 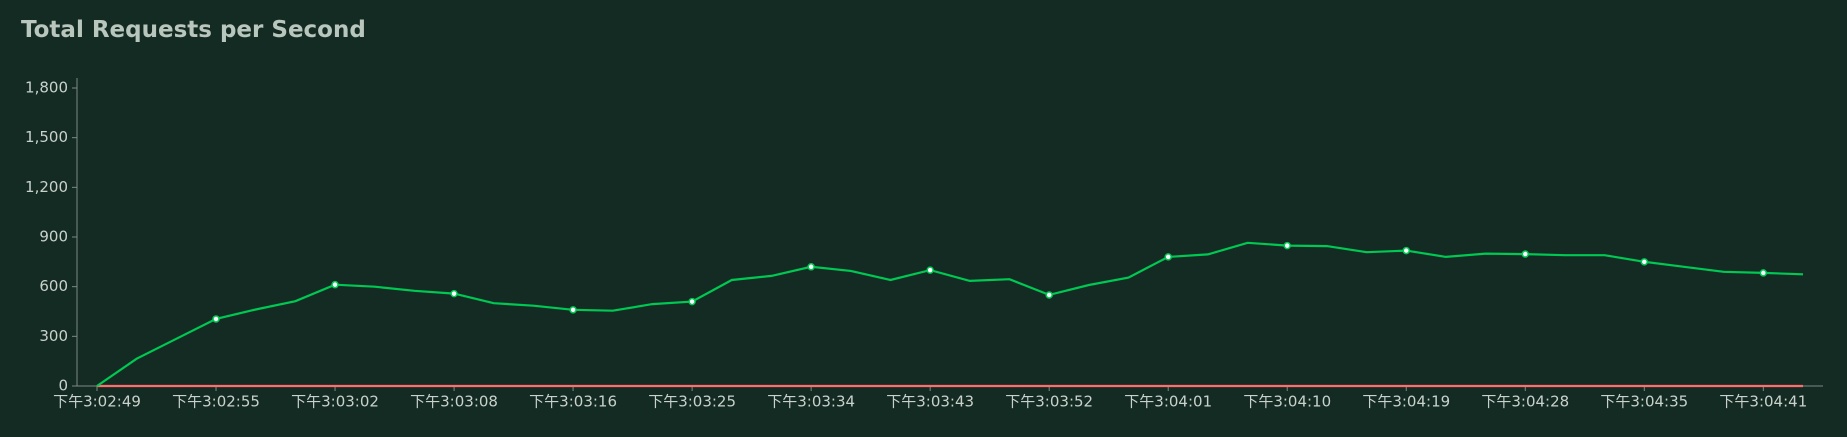 What do you see at coordinates (335, 402) in the screenshot?
I see `x-tick-label: 下午3:03:02` at bounding box center [335, 402].